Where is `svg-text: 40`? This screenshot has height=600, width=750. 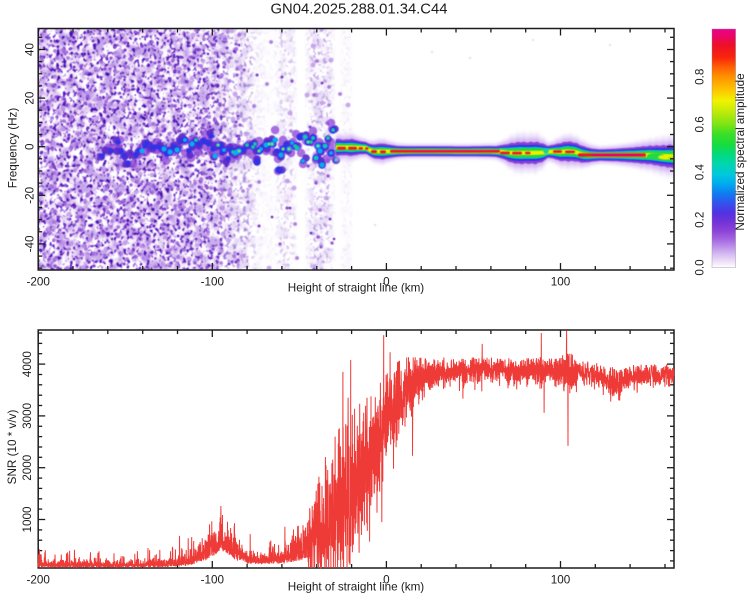 svg-text: 40 is located at coordinates (30, 50).